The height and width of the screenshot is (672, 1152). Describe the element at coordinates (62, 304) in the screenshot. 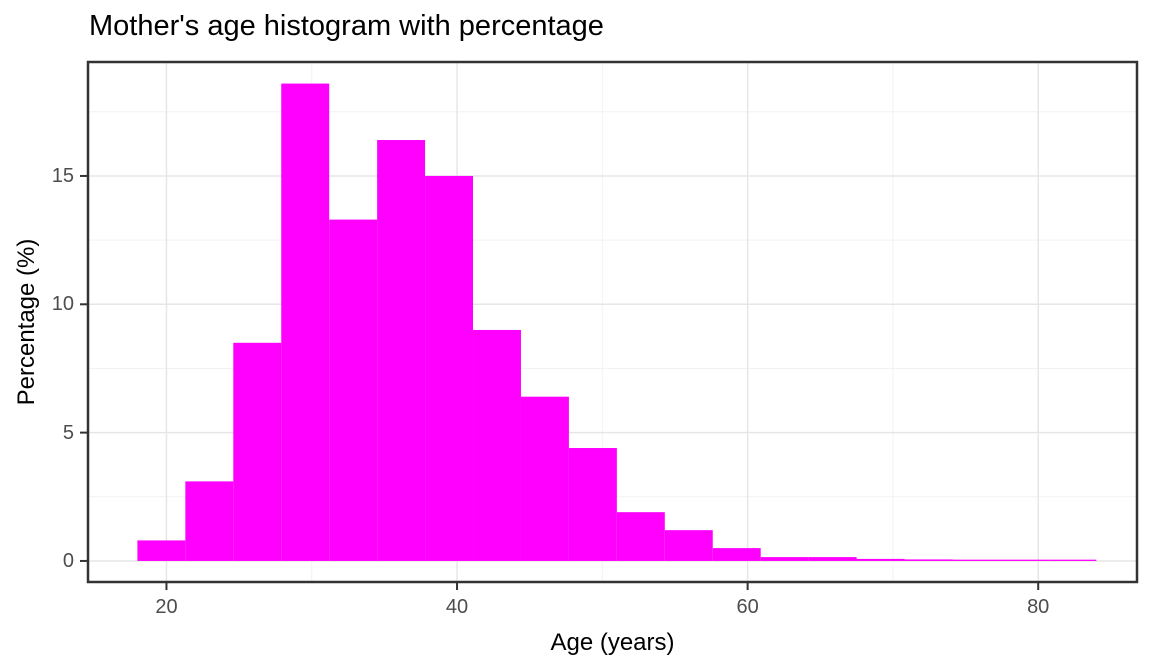

I see `y-tick-label: 10` at that location.